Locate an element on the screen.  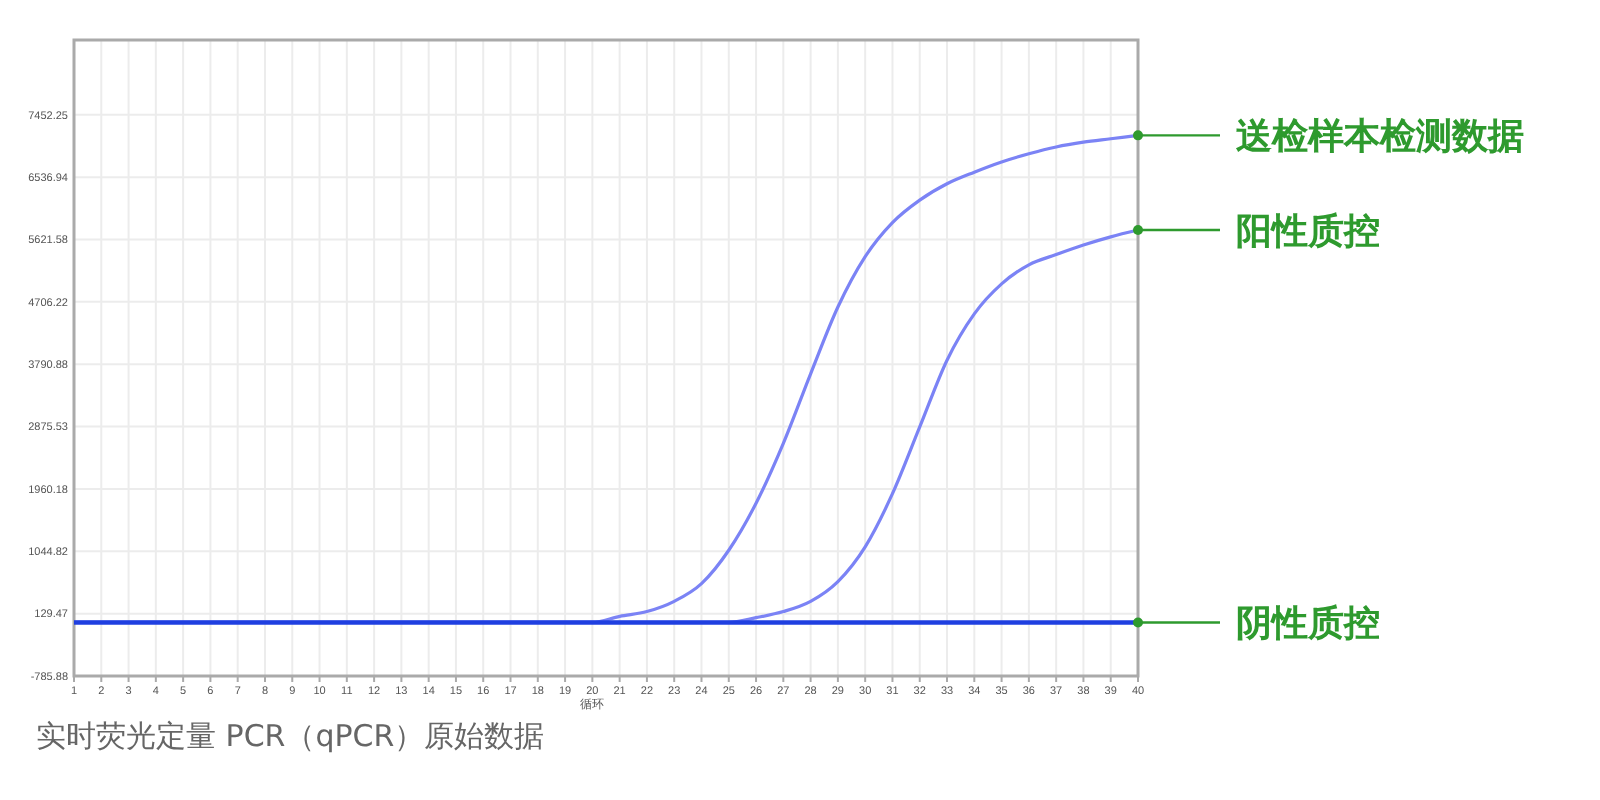
legend-label: 阴性质控 is located at coordinates (1308, 624).